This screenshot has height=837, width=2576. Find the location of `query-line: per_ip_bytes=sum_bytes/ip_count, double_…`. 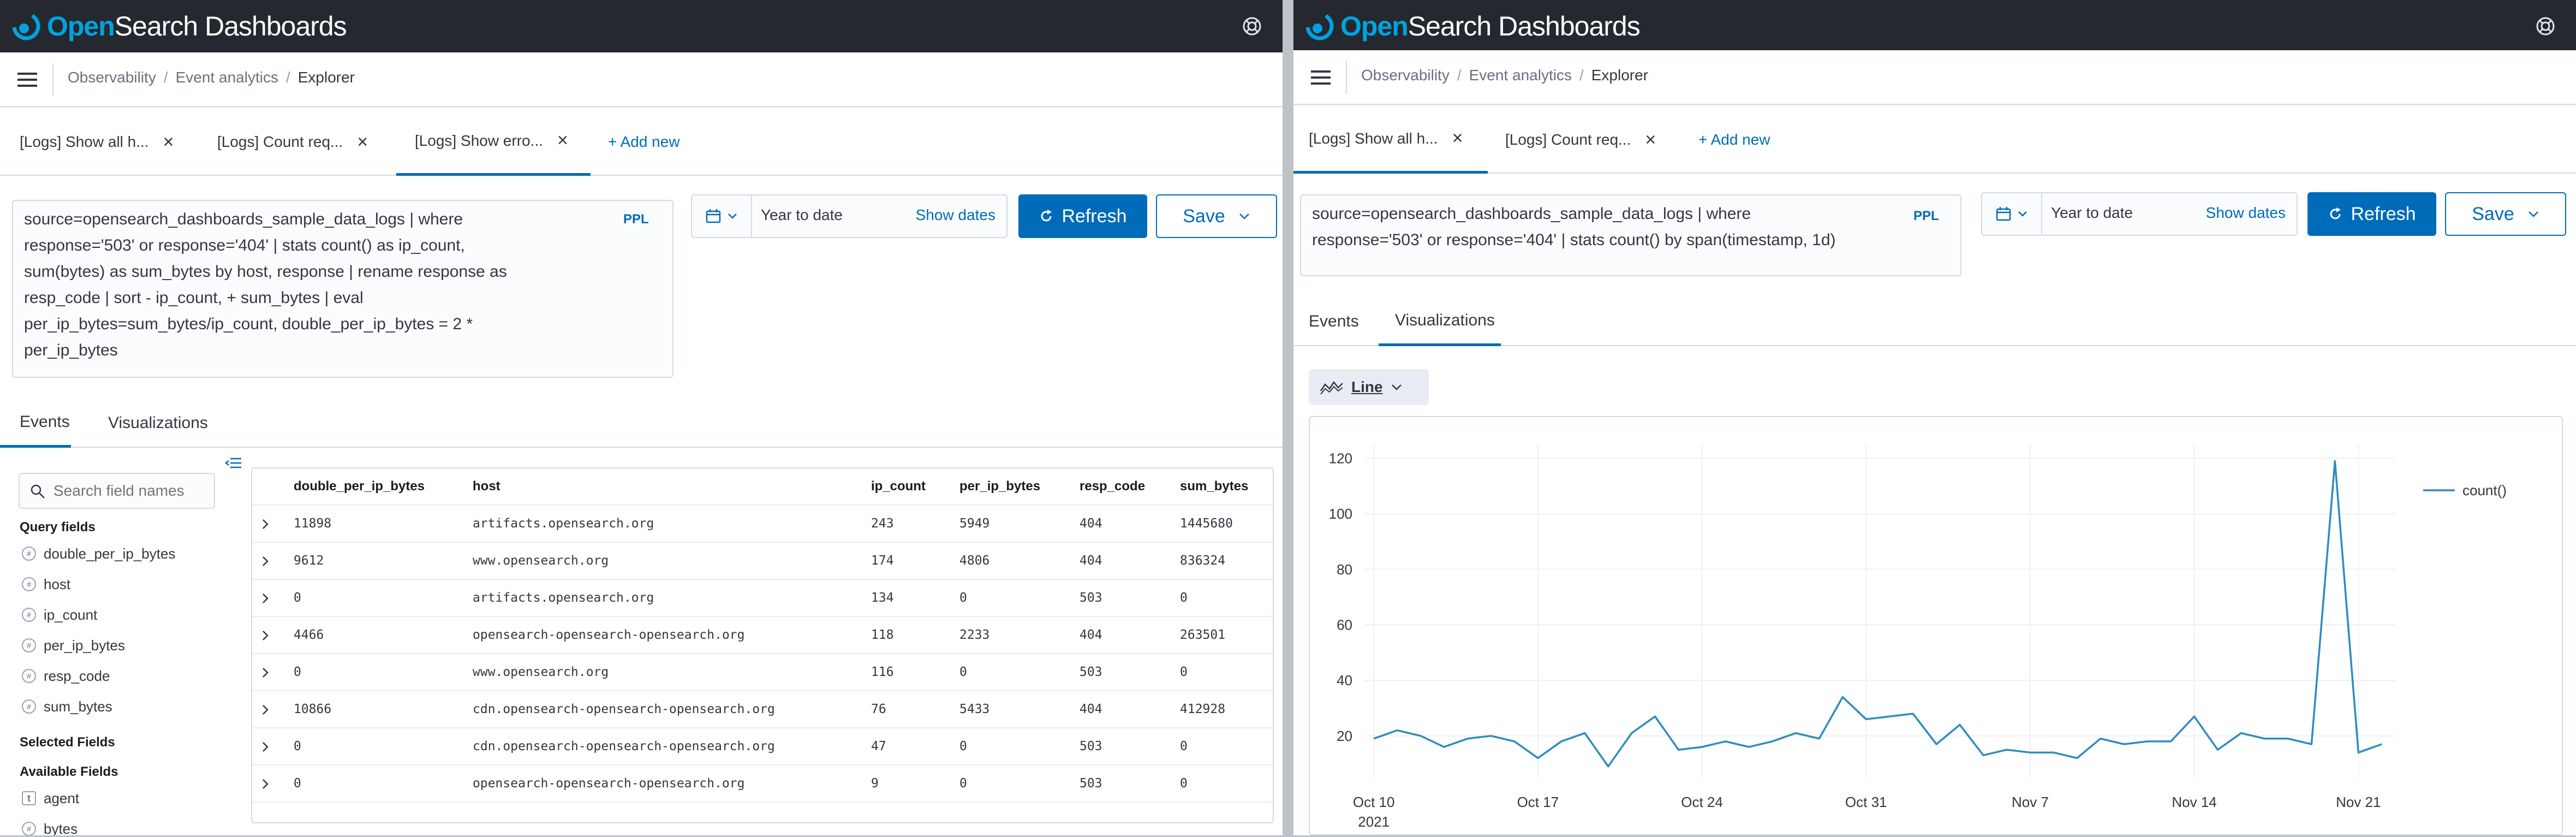

query-line: per_ip_bytes=sum_bytes/ip_count, double_… is located at coordinates (248, 324).